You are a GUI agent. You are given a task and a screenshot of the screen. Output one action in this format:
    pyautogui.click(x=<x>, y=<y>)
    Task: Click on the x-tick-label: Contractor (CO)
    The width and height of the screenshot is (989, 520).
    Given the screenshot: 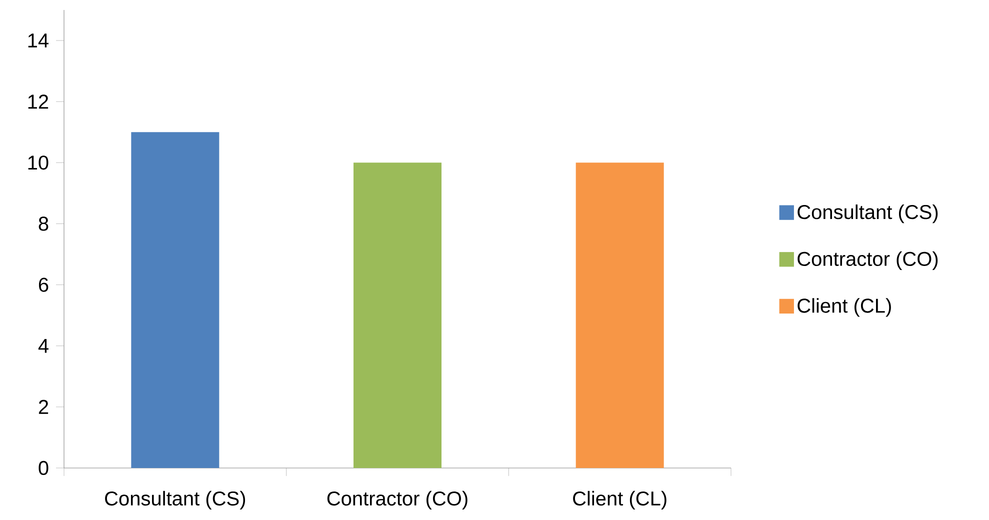 What is the action you would take?
    pyautogui.click(x=397, y=500)
    